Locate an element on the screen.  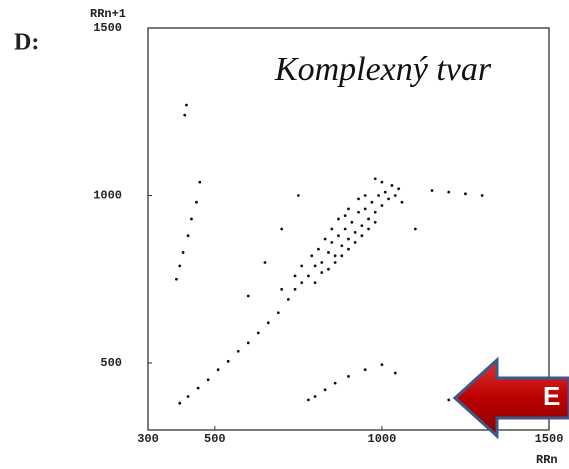
x-tick-label: 500 is located at coordinates (215, 439).